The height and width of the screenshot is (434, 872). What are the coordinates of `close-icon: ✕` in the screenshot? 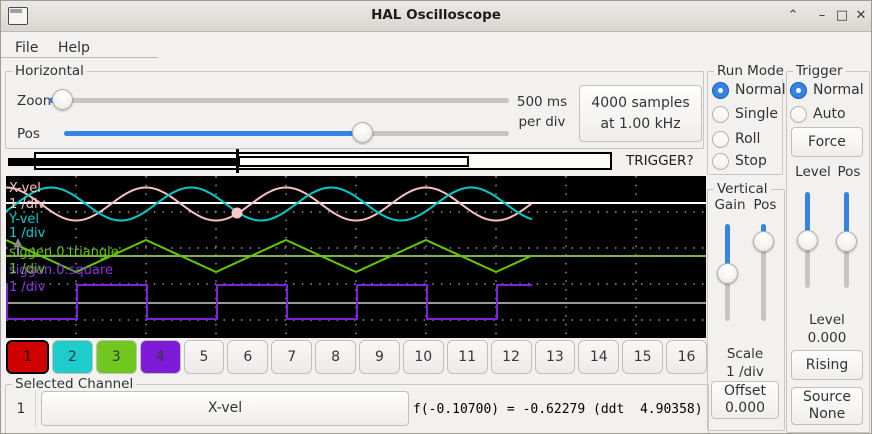 It's located at (861, 15).